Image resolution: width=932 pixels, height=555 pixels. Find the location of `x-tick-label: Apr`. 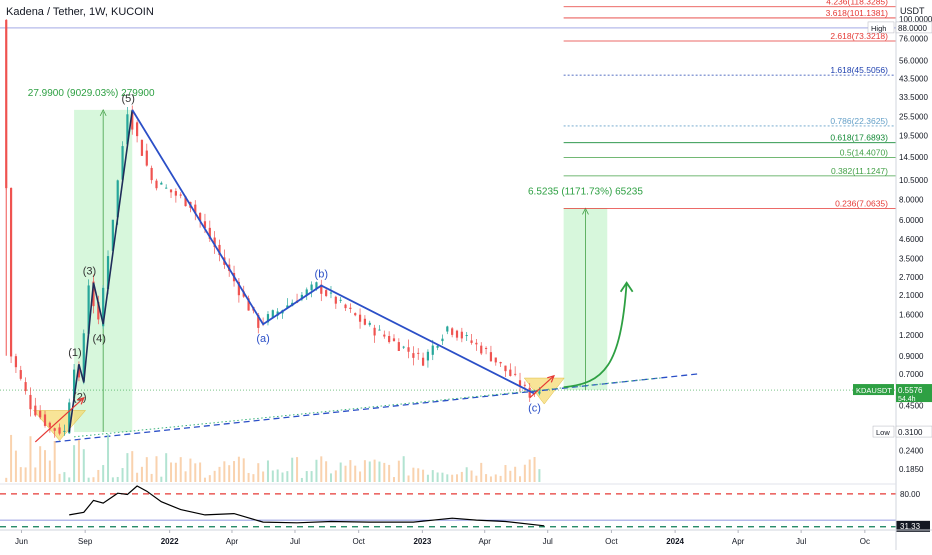

x-tick-label: Apr is located at coordinates (738, 541).